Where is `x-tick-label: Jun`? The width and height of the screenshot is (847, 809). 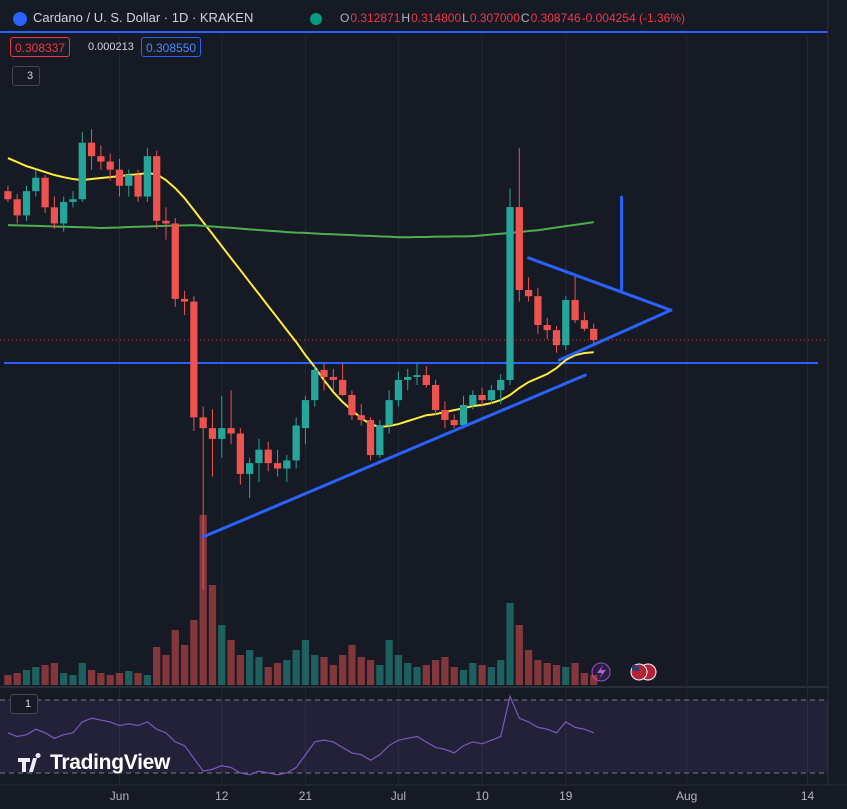
x-tick-label: Jun is located at coordinates (119, 796).